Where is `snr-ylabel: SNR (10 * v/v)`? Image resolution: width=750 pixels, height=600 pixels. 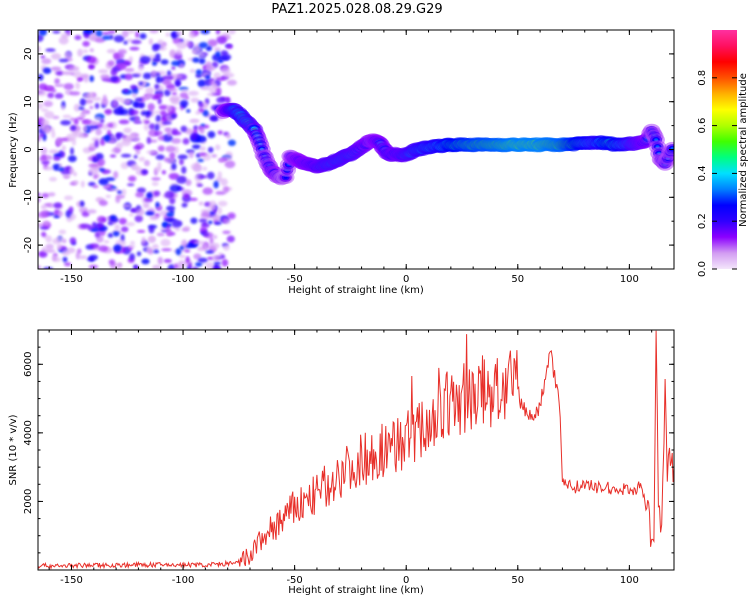 snr-ylabel: SNR (10 * v/v) is located at coordinates (13, 449).